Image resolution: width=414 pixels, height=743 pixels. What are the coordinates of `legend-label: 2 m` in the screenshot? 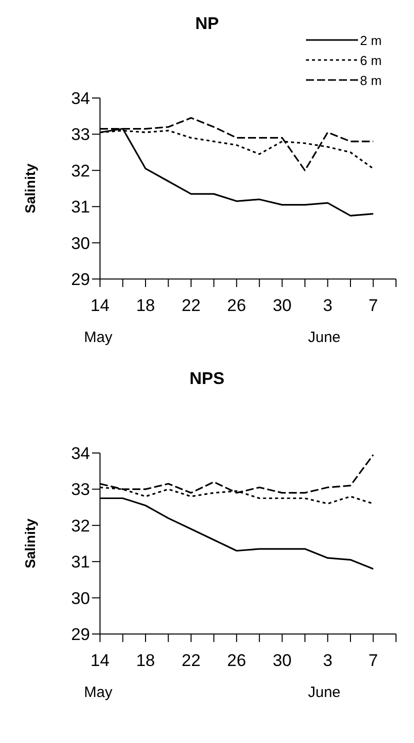 It's located at (371, 40).